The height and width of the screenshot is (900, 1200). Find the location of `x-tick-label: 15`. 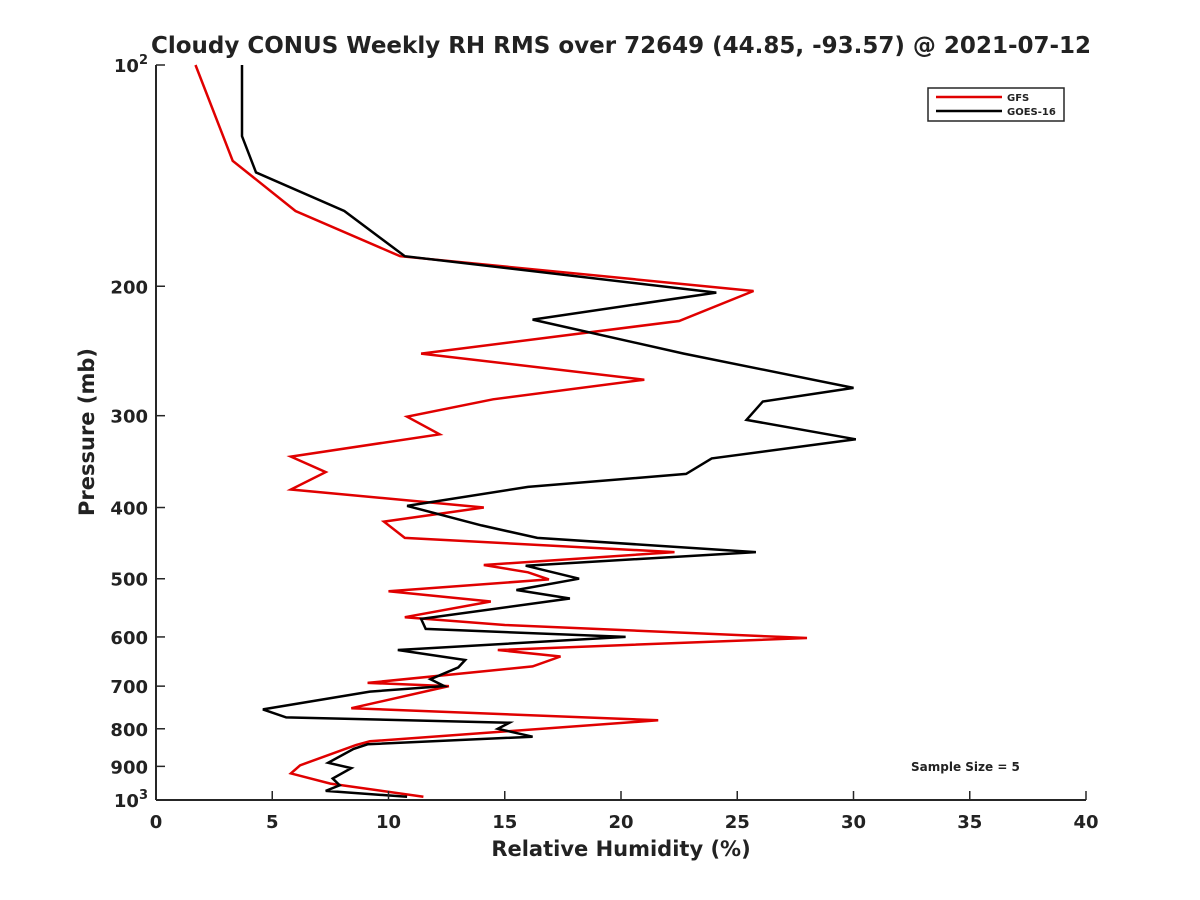

x-tick-label: 15 is located at coordinates (504, 822).